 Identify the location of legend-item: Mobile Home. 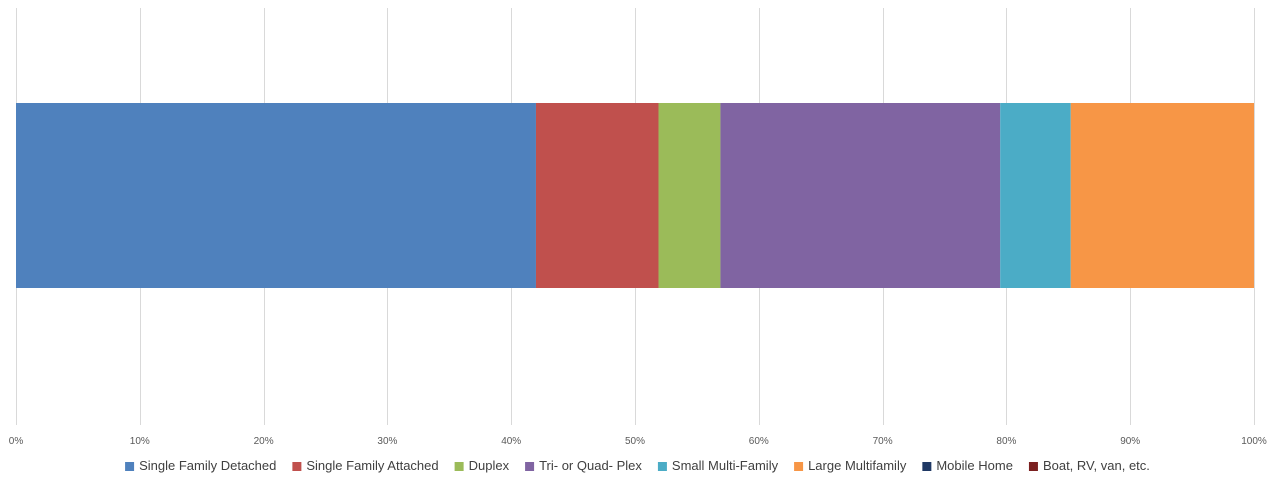
(967, 465).